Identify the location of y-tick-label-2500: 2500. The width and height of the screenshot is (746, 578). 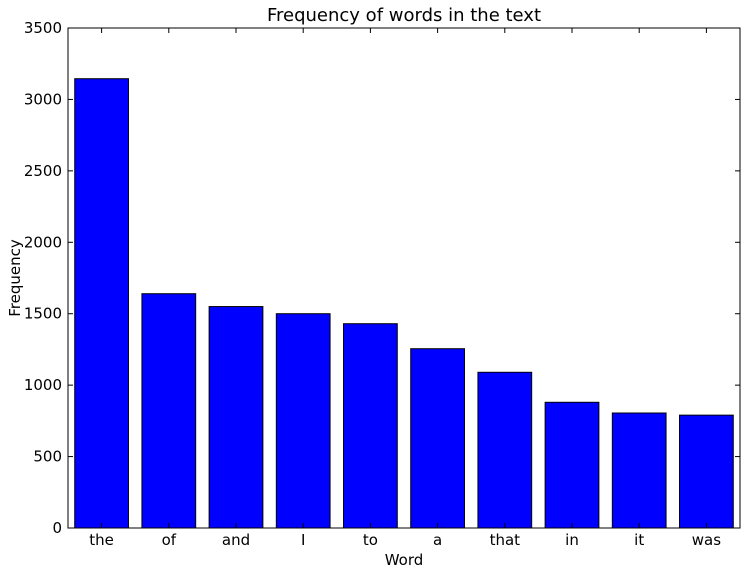
(43, 171).